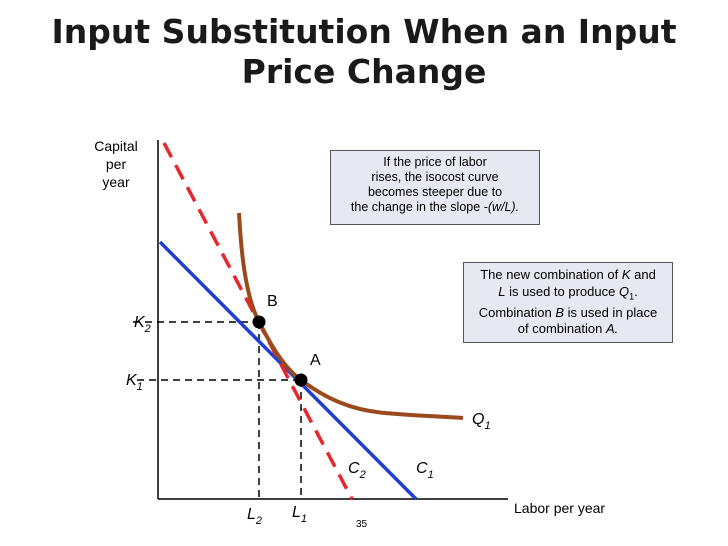 The width and height of the screenshot is (728, 546). Describe the element at coordinates (259, 322) in the screenshot. I see `point-b-marker` at that location.